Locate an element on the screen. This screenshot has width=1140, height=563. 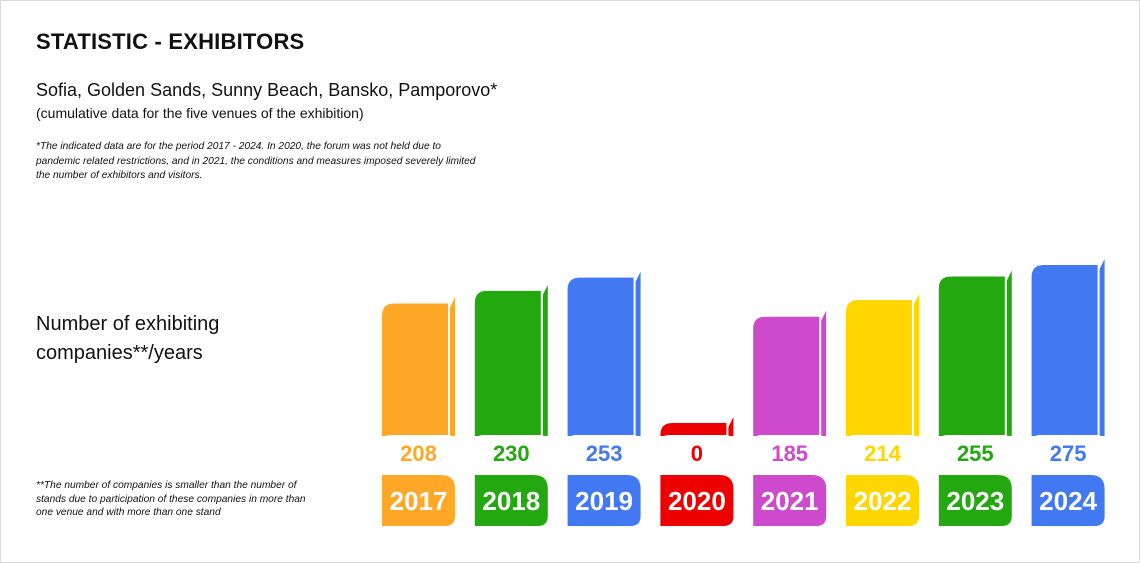
value-band-2023 is located at coordinates (975, 455).